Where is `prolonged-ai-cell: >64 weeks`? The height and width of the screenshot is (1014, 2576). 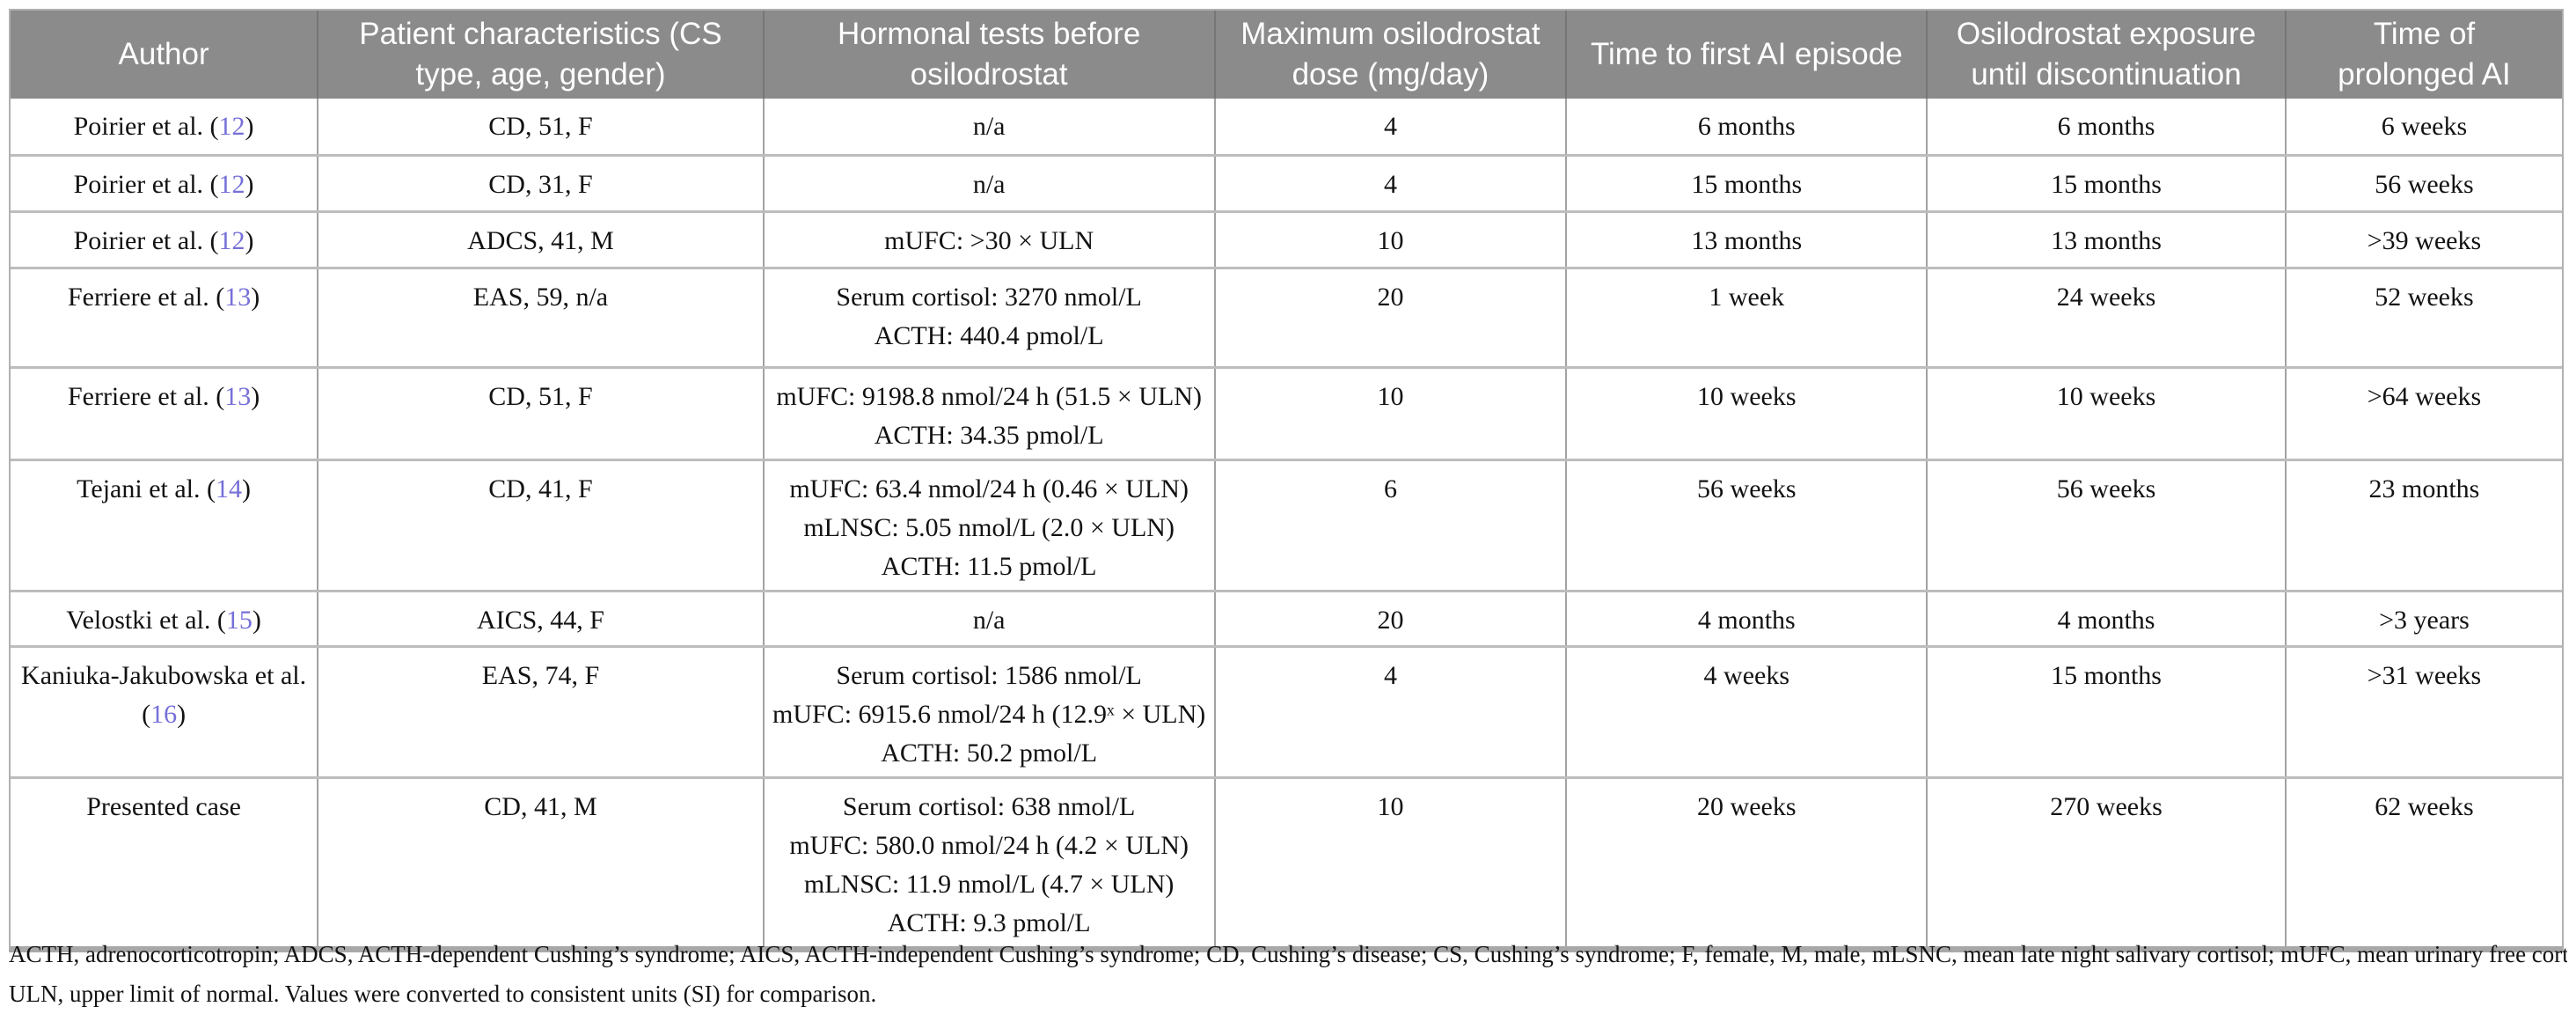
prolonged-ai-cell: >64 weeks is located at coordinates (2423, 412).